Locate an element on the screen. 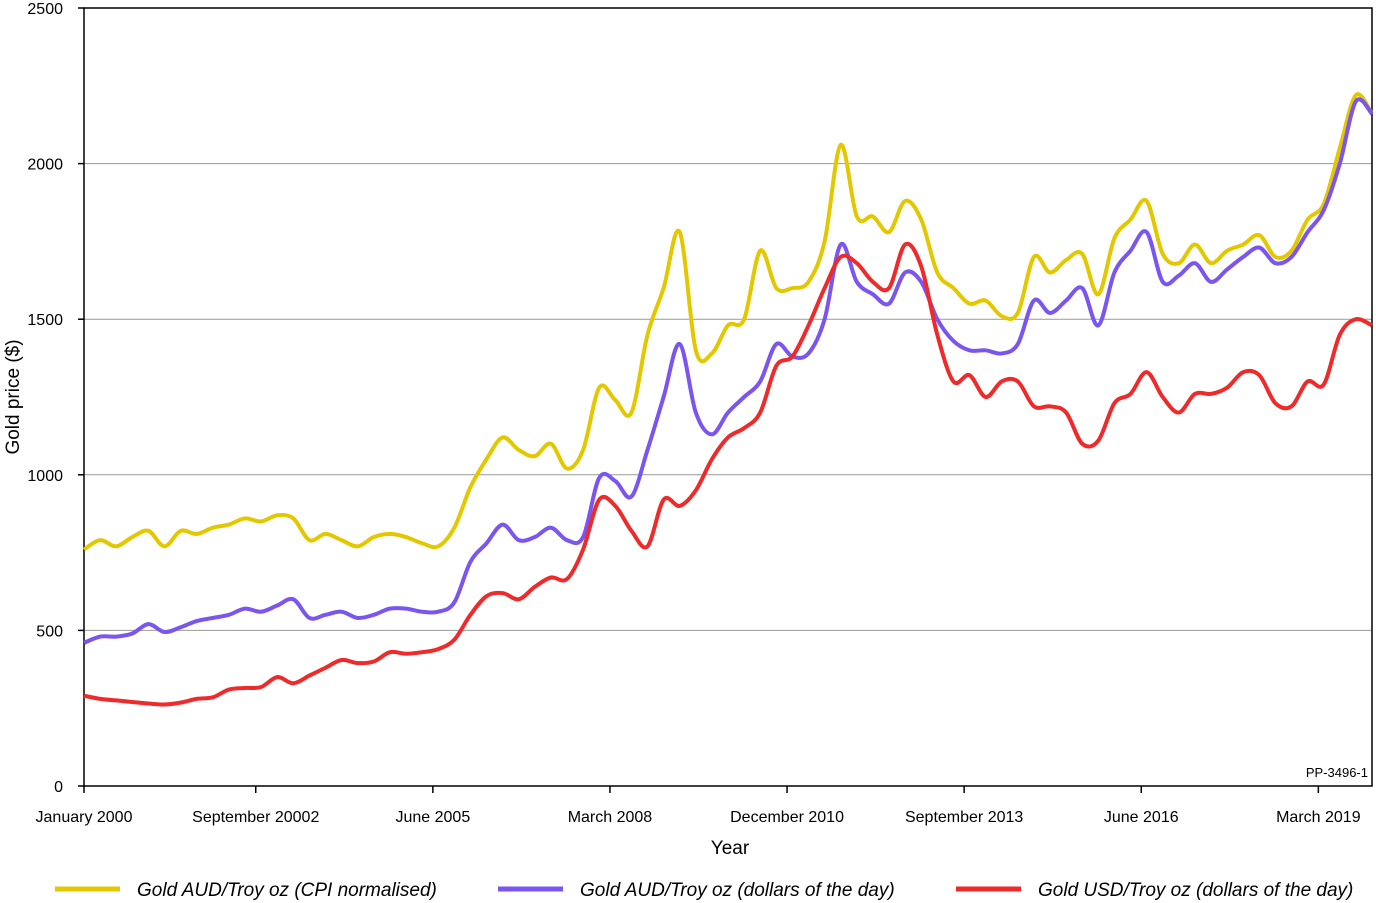  figure-code: PP-3496-1 is located at coordinates (1337, 772).